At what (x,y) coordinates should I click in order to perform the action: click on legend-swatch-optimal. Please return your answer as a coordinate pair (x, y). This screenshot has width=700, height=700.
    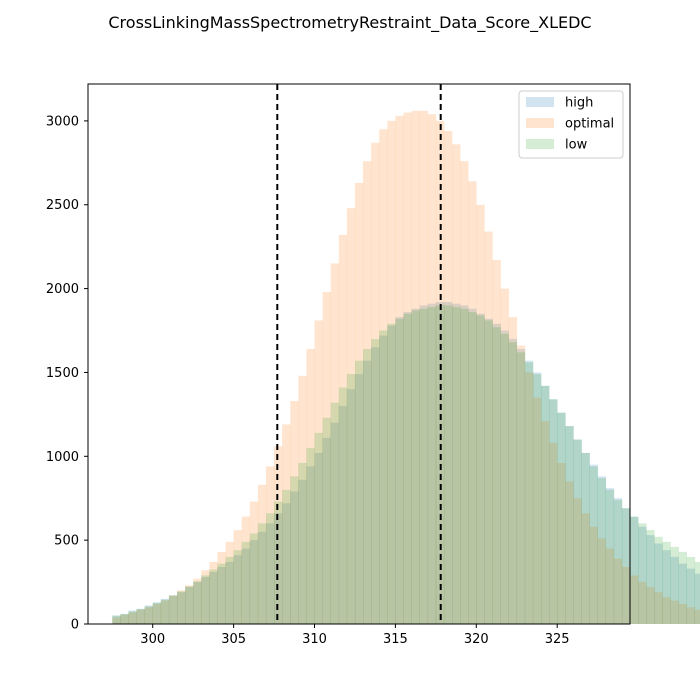
    Looking at the image, I should click on (540, 123).